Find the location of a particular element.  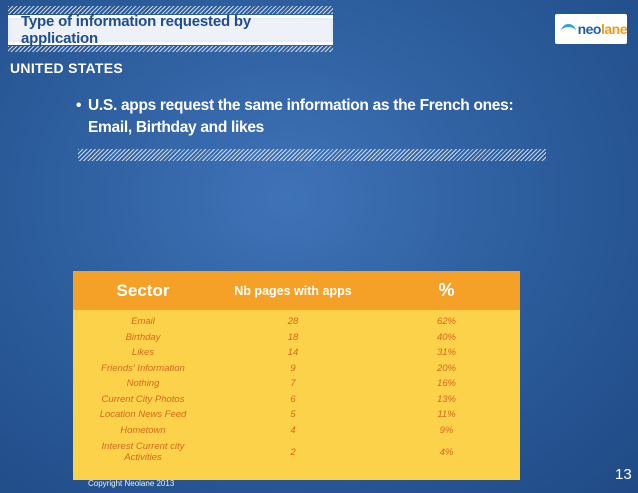

cell-percent: 62% is located at coordinates (446, 322).